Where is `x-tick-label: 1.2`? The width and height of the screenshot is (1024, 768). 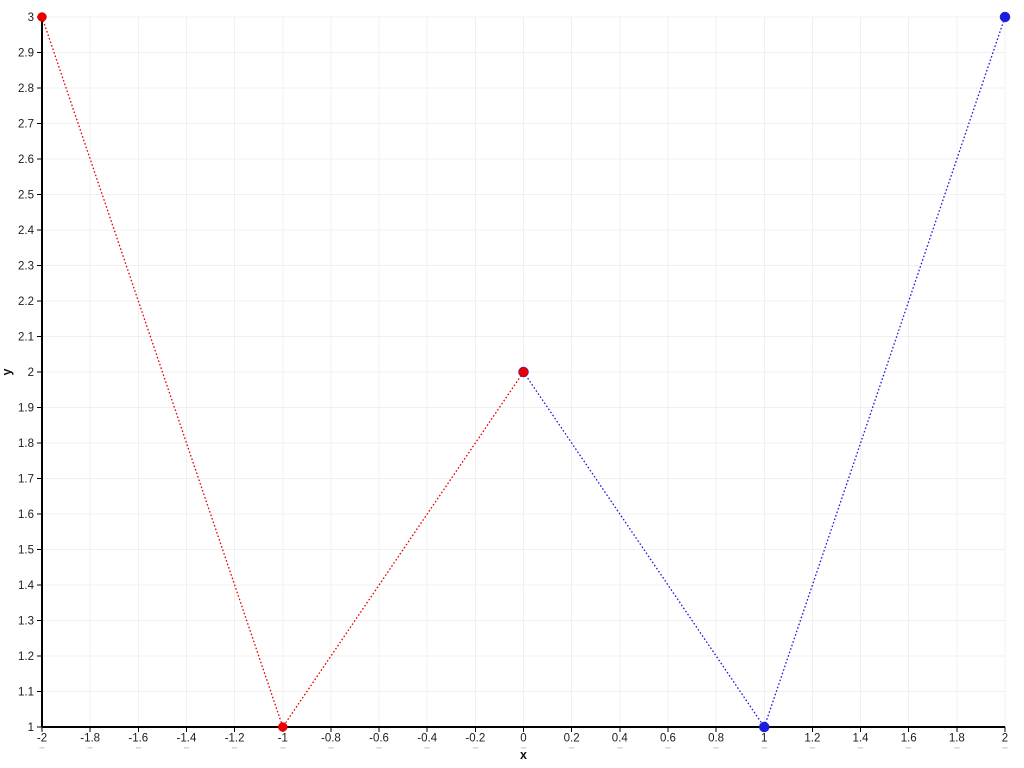 x-tick-label: 1.2 is located at coordinates (812, 739).